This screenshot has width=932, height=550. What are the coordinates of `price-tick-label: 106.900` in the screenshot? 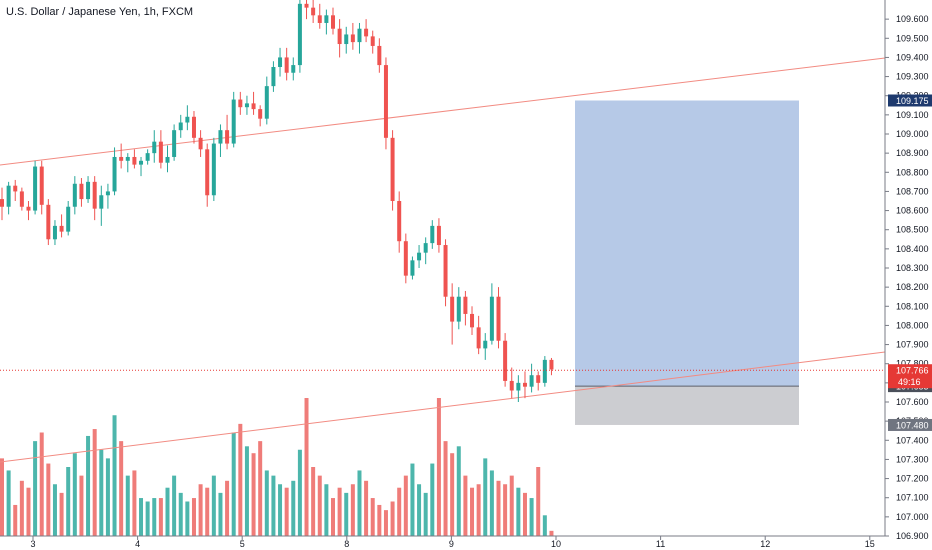 It's located at (912, 536).